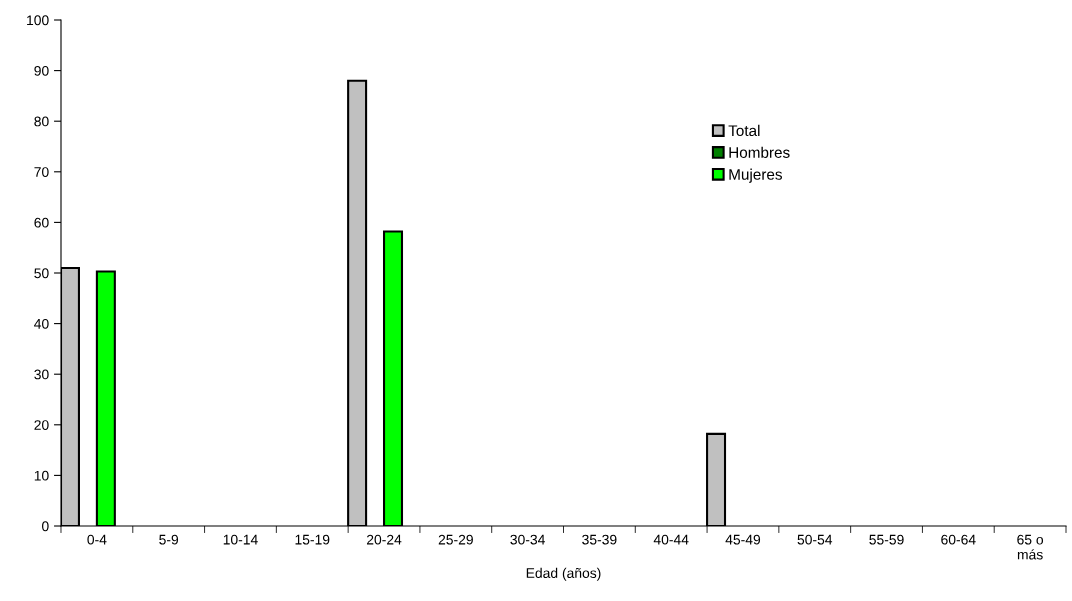 The image size is (1072, 601). Describe the element at coordinates (312, 539) in the screenshot. I see `x-tick-label: 15-19` at that location.